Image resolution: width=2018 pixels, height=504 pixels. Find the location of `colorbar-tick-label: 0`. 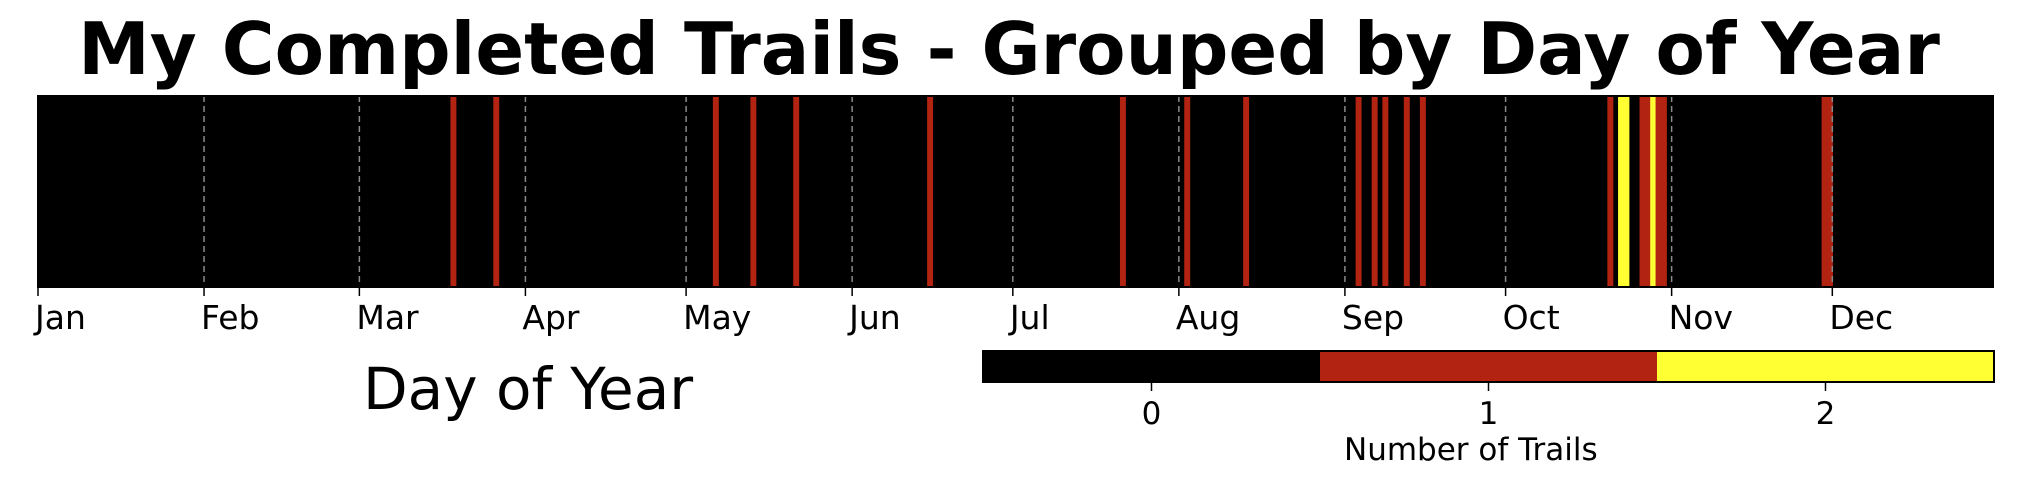

colorbar-tick-label: 0 is located at coordinates (1152, 414).